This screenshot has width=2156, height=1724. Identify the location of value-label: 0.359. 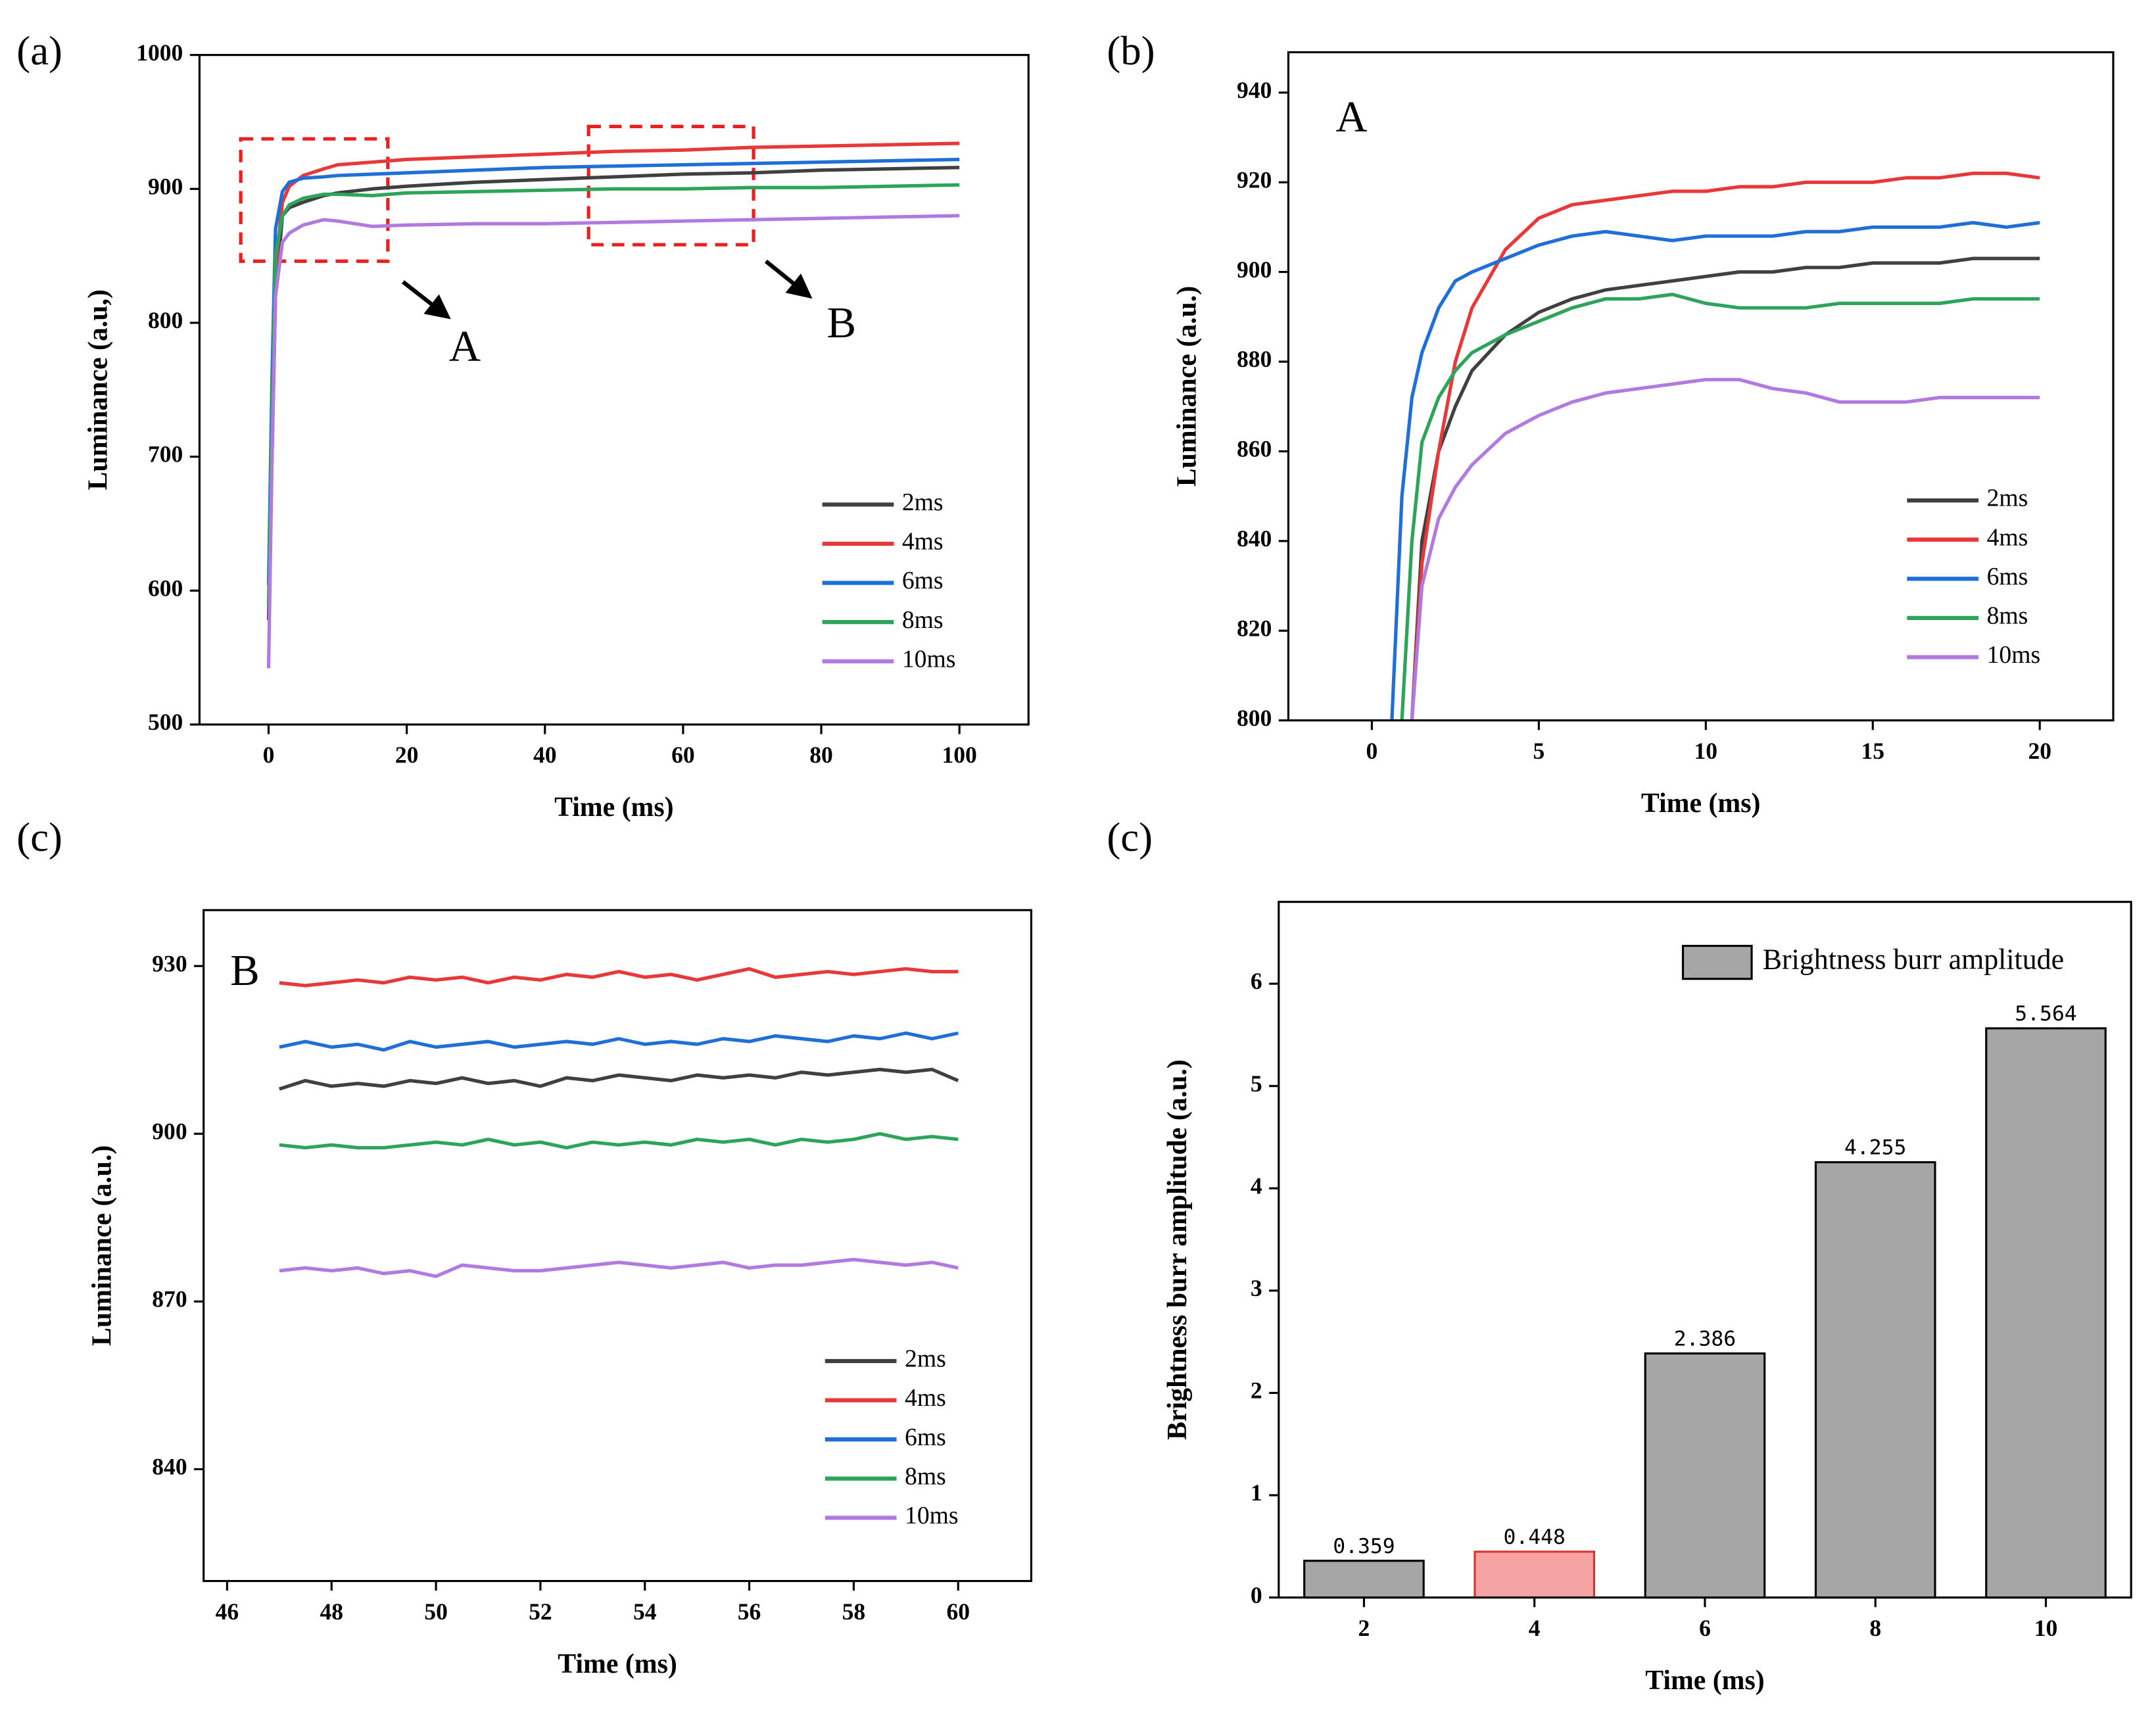
(1364, 1546).